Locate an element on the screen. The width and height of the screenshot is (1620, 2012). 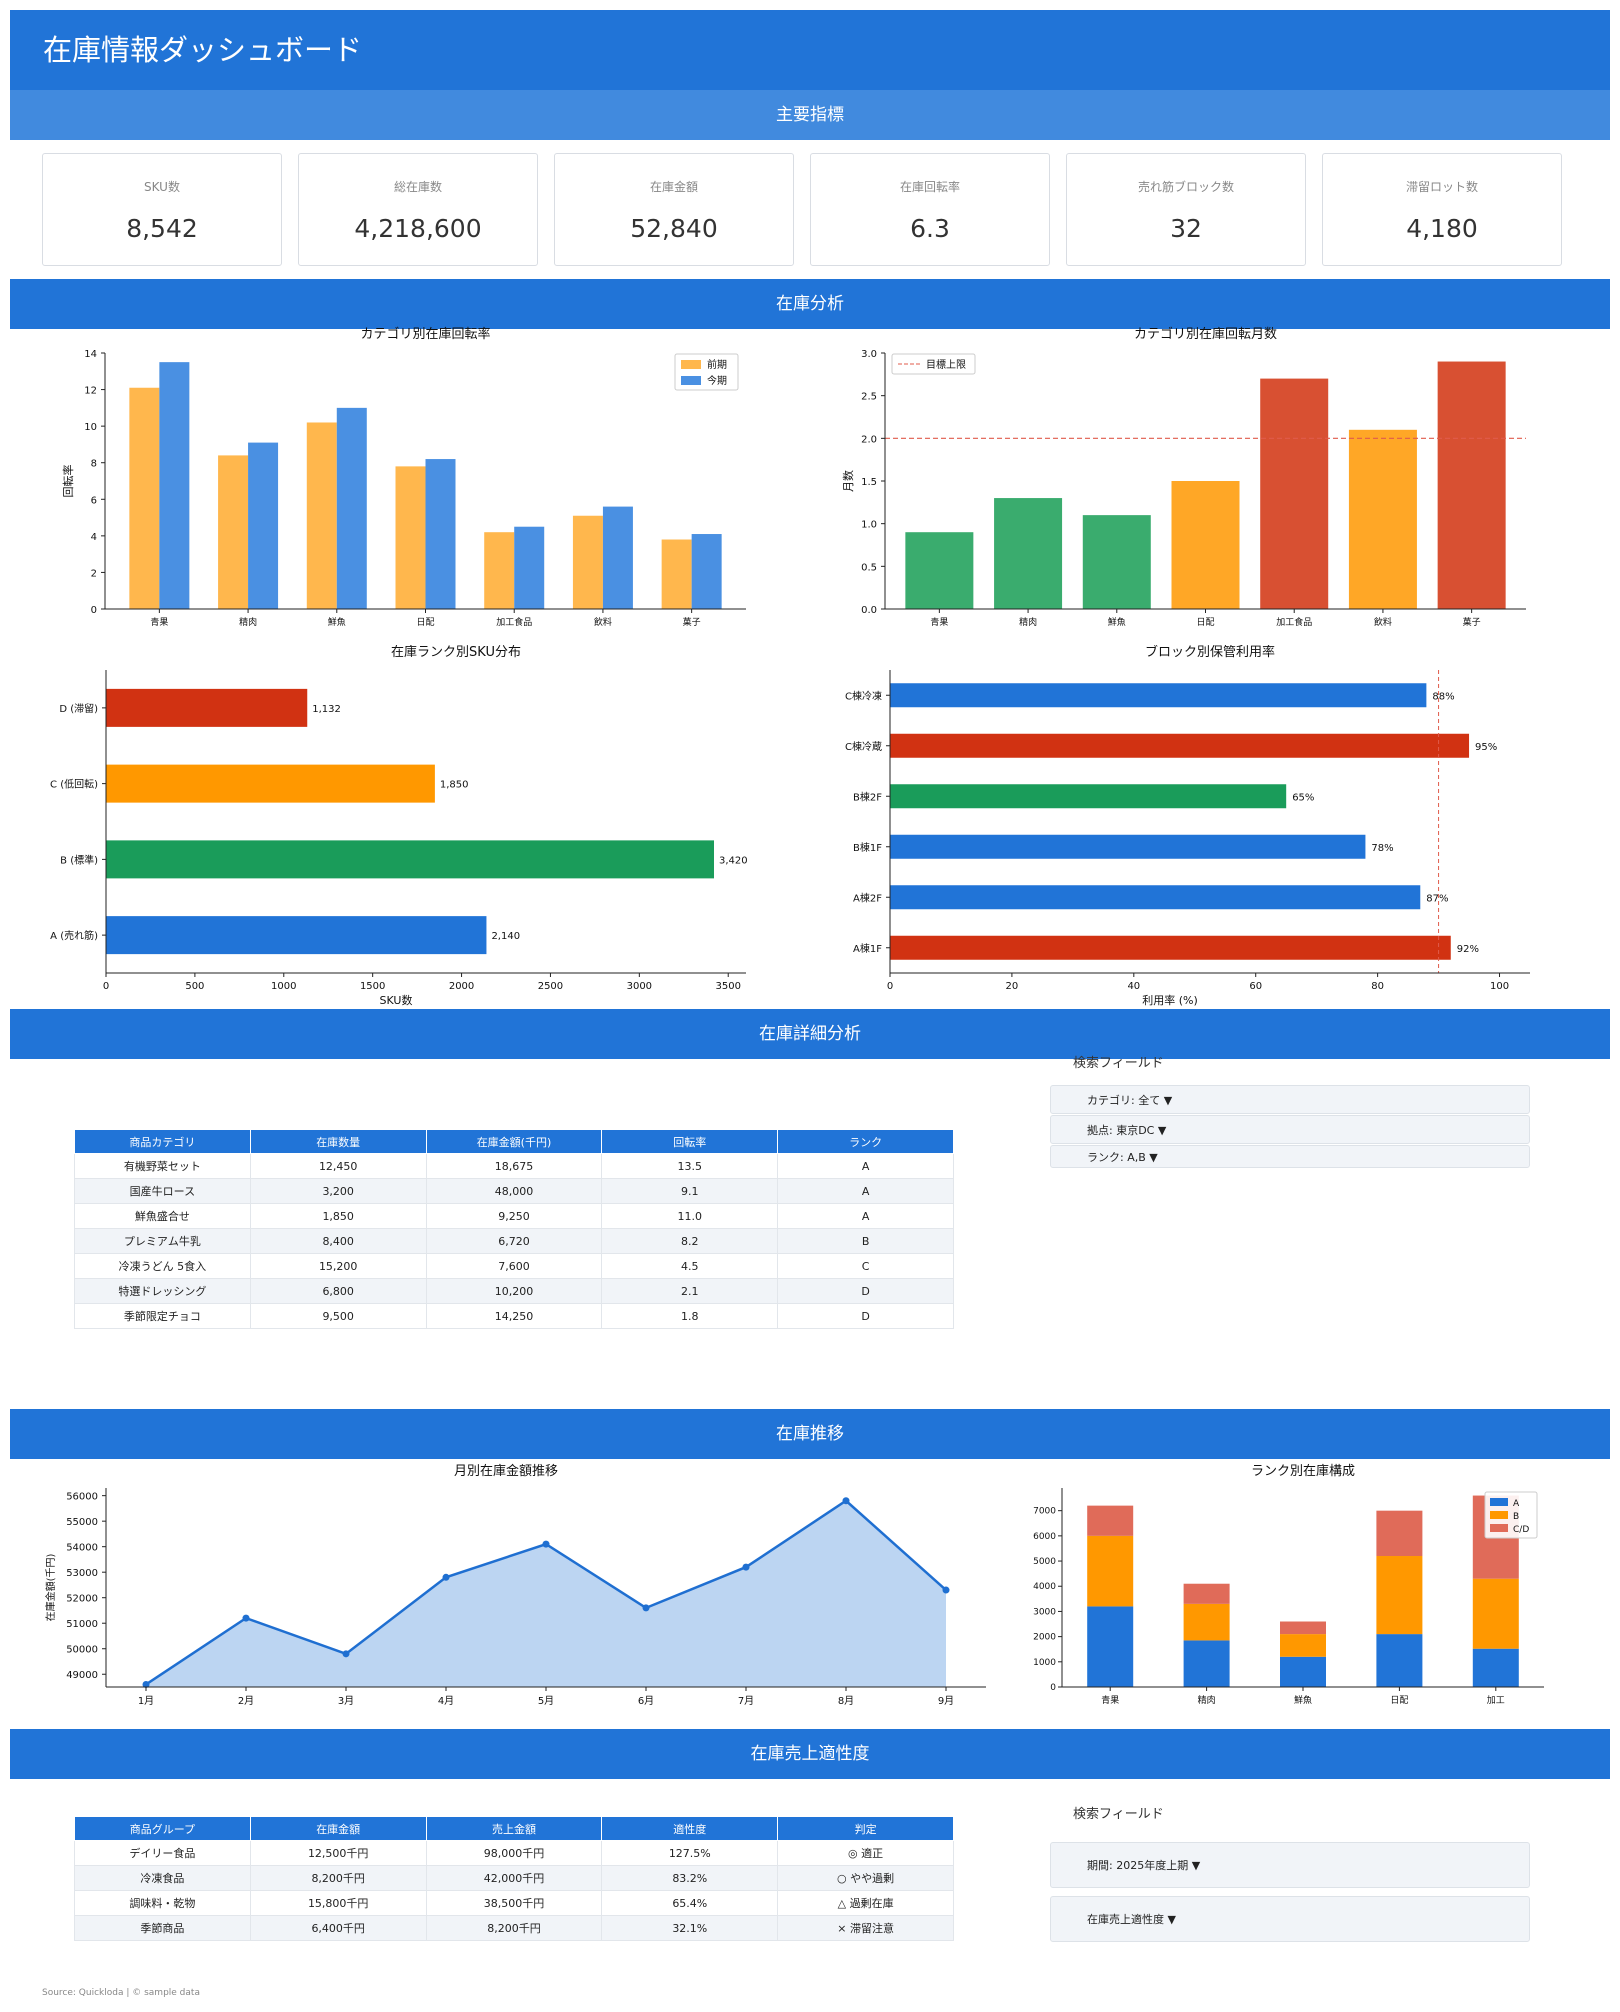
table-cell: 9,250 is located at coordinates (514, 1216).